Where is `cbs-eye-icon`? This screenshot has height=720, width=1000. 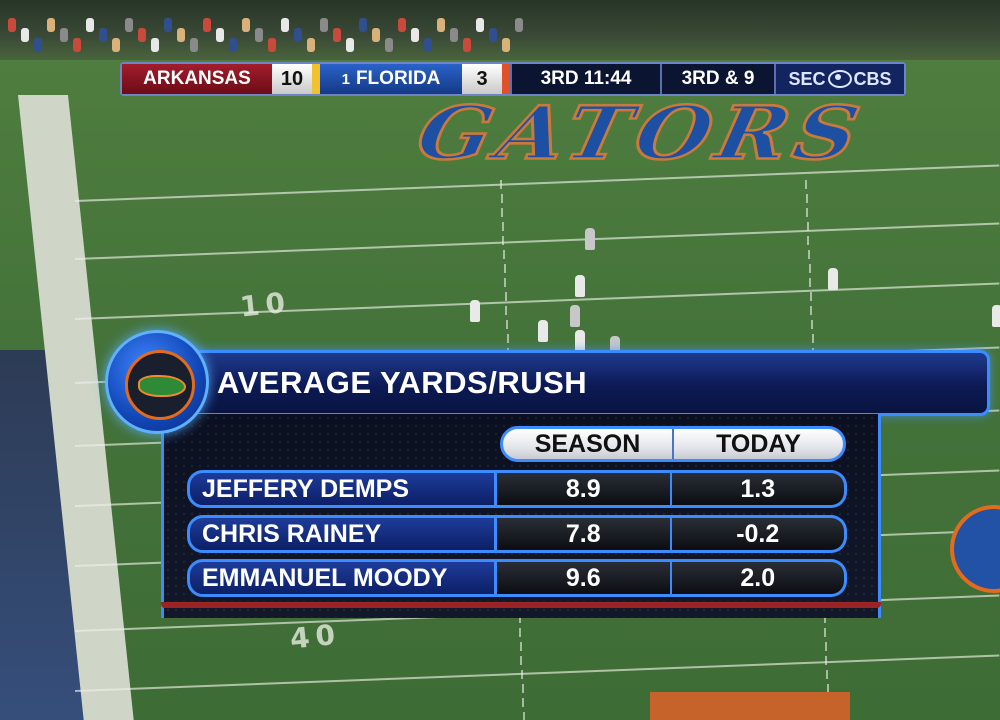 cbs-eye-icon is located at coordinates (839, 79).